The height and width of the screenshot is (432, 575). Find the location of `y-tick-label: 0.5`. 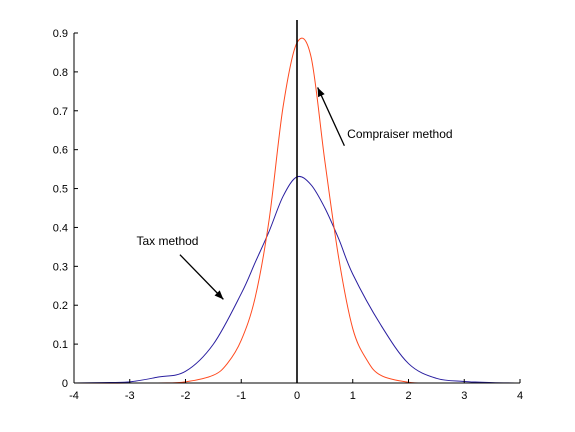

y-tick-label: 0.5 is located at coordinates (60, 190).